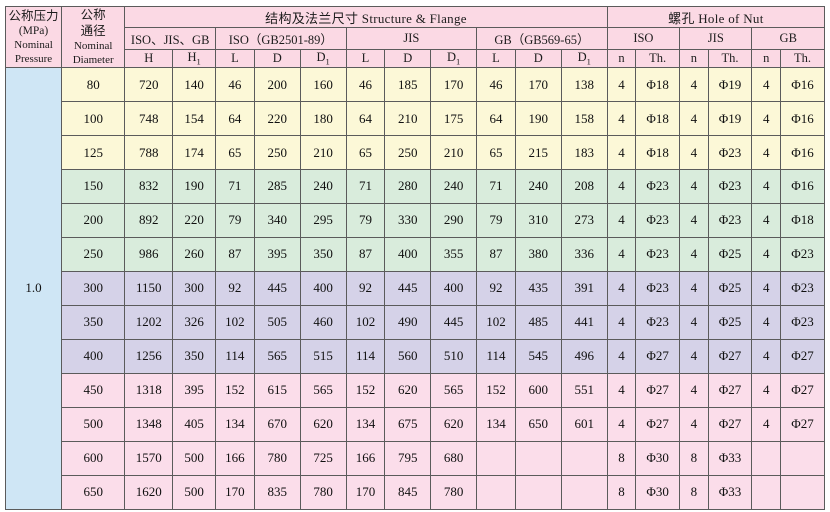 The height and width of the screenshot is (512, 830). Describe the element at coordinates (802, 58) in the screenshot. I see `header-leaf-16: Th.` at that location.